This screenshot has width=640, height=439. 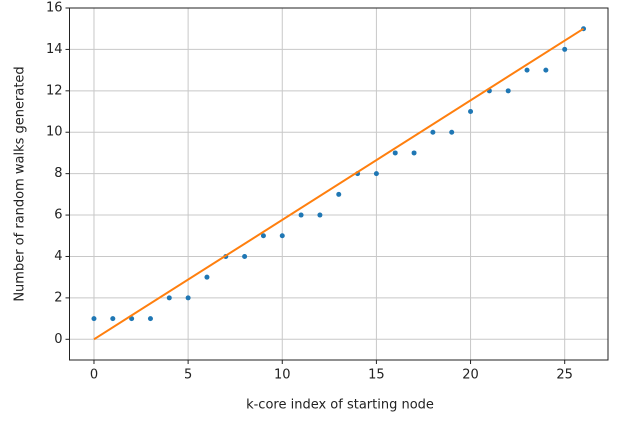 I want to click on x-tick-label: 0, so click(x=94, y=375).